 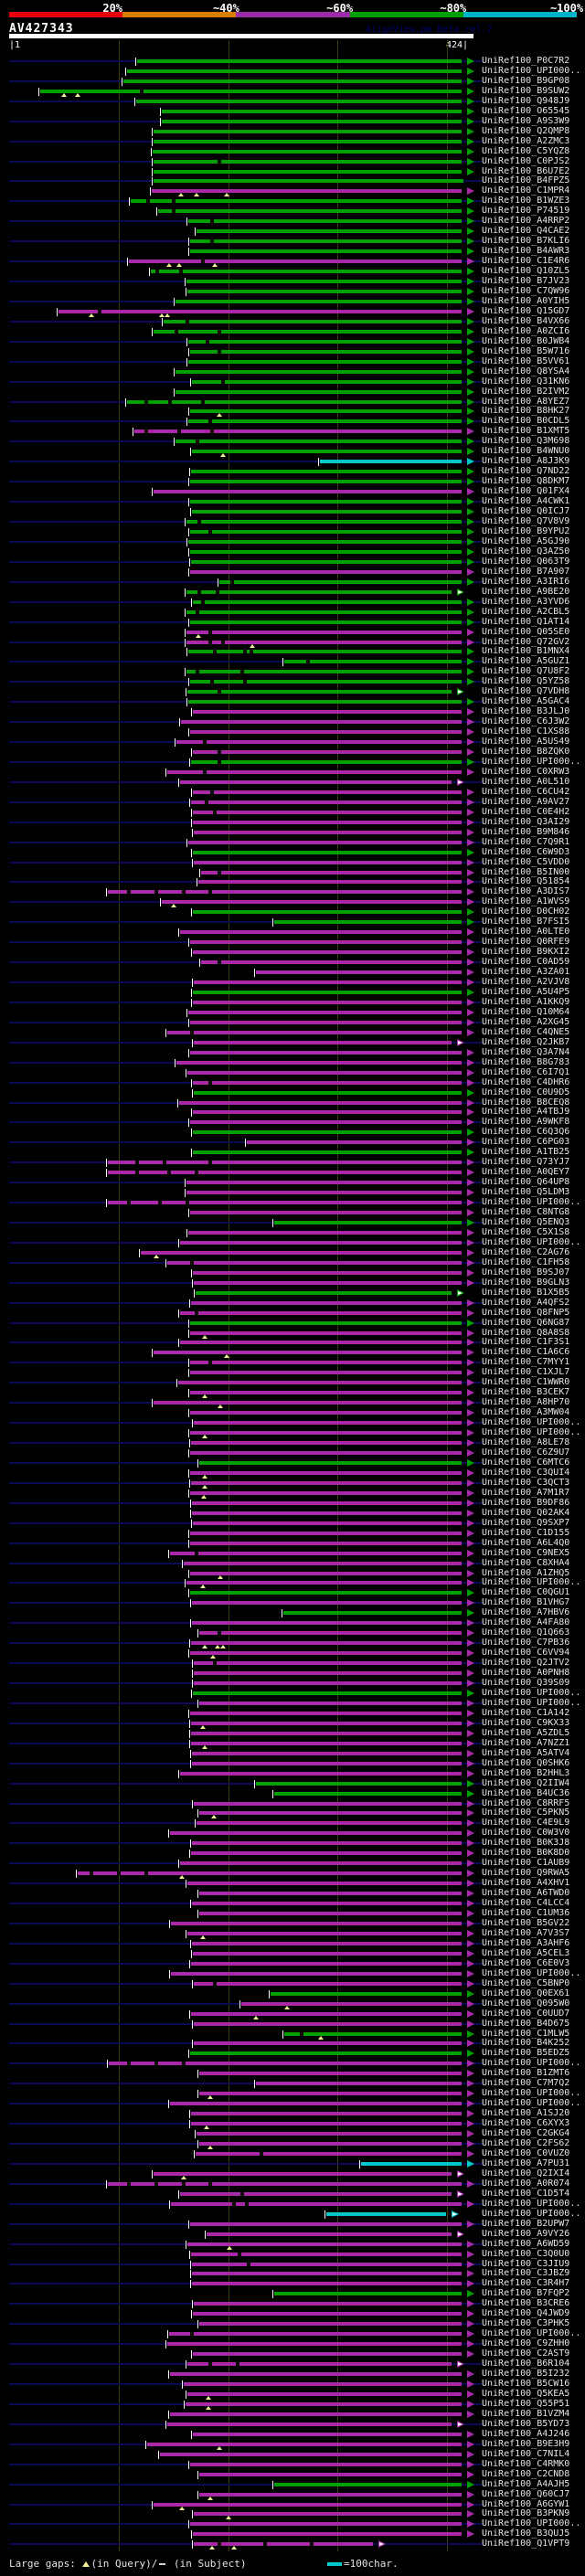 What do you see at coordinates (526, 802) in the screenshot?
I see `hit-label: UniRef100_A9AV27` at bounding box center [526, 802].